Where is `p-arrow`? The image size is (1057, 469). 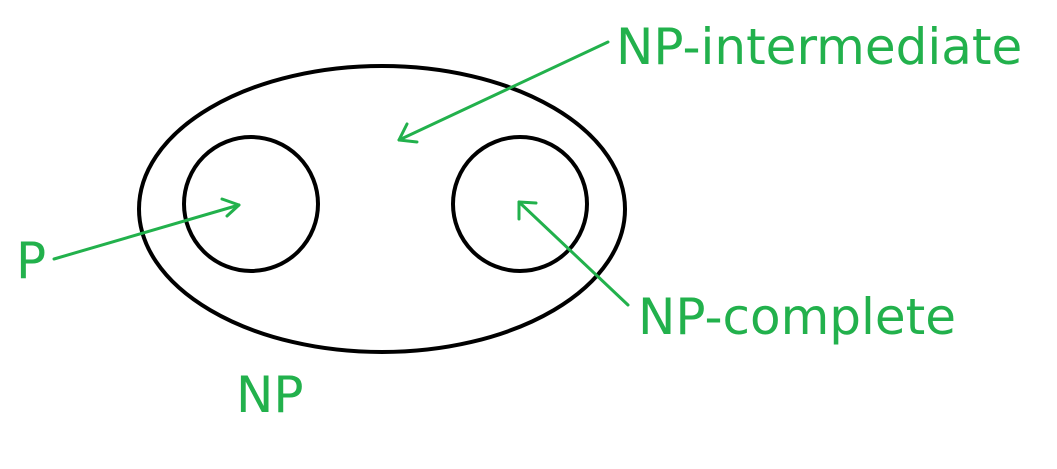 p-arrow is located at coordinates (146, 229).